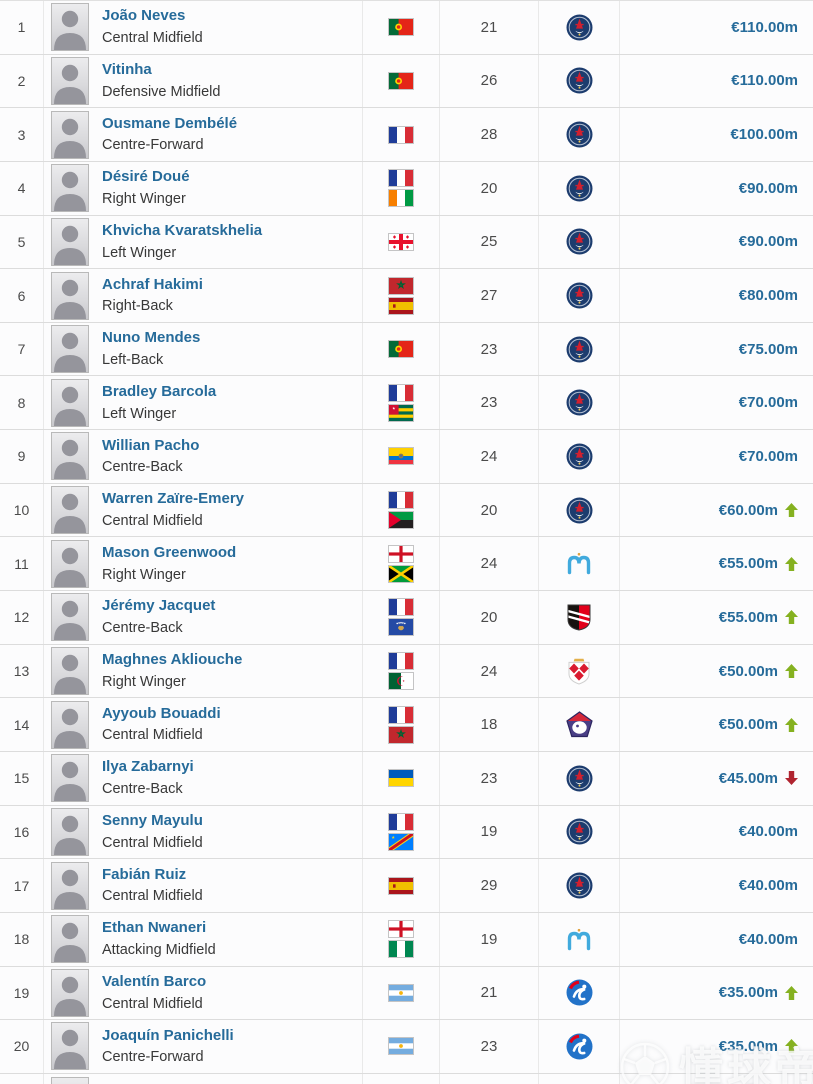 The image size is (813, 1084). What do you see at coordinates (401, 349) in the screenshot?
I see `flag-portugal-icon` at bounding box center [401, 349].